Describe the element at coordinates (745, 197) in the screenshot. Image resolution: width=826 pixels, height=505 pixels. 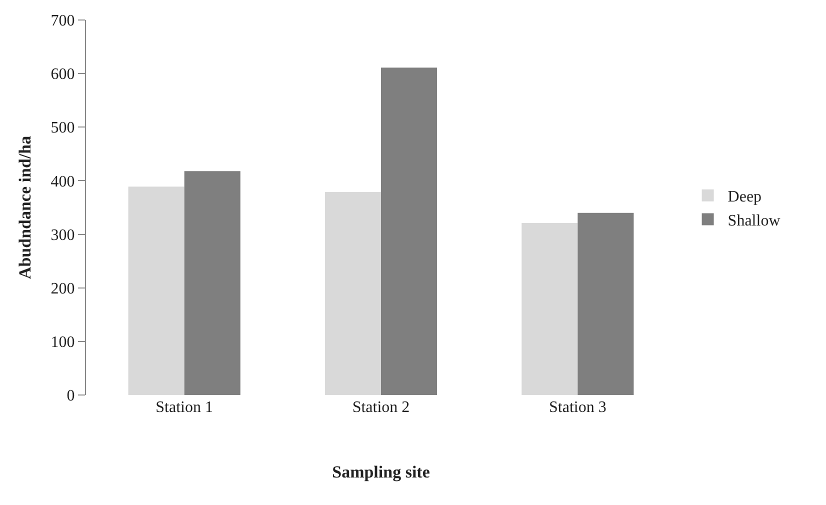
I see `legend-label: Deep` at that location.